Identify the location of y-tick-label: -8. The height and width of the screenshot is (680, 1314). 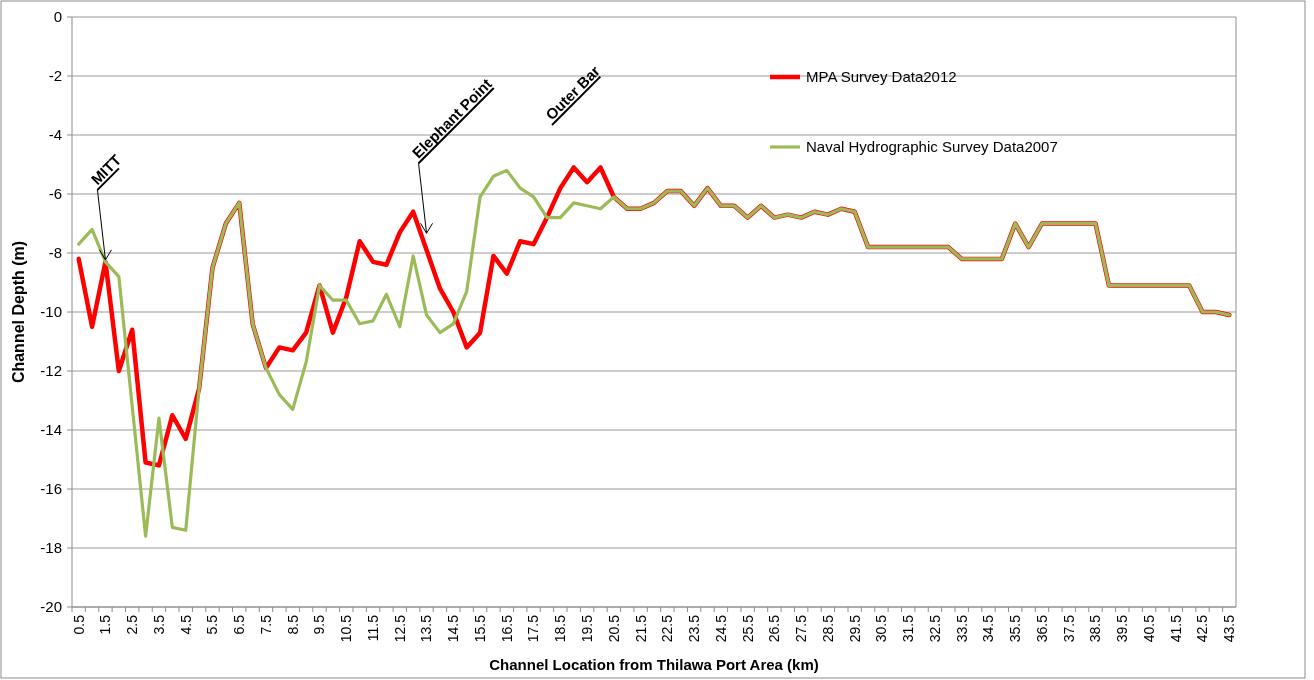
(55, 253).